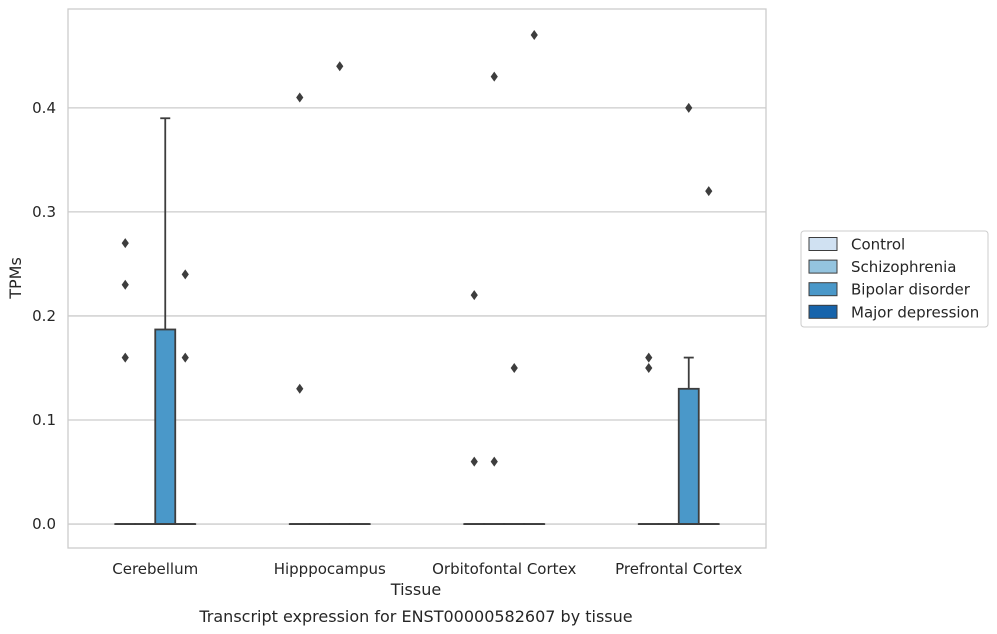  Describe the element at coordinates (678, 569) in the screenshot. I see `x-tick-label: Prefrontal Cortex` at that location.